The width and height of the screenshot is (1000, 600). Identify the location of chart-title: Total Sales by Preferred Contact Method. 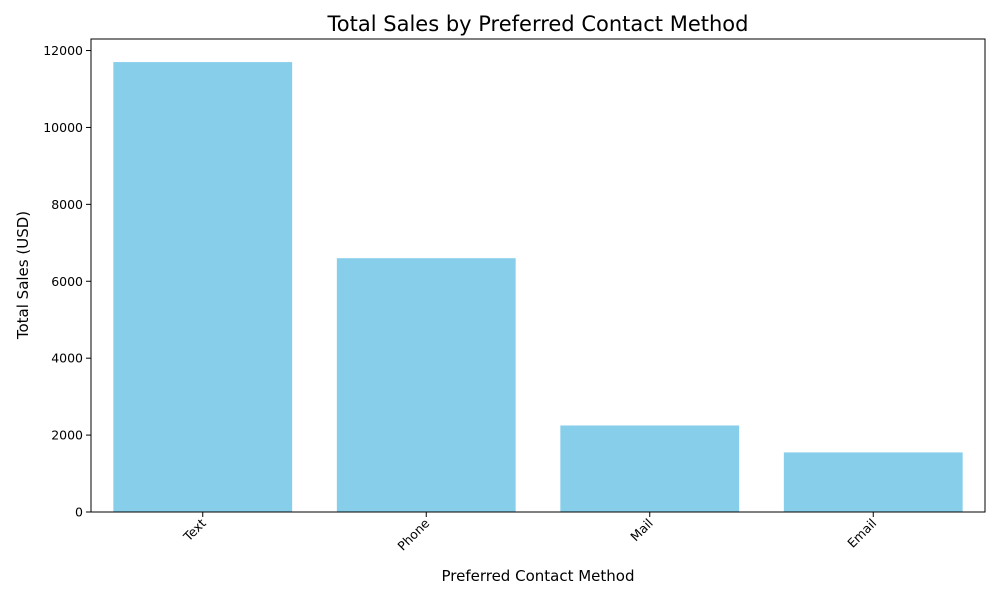
(538, 24).